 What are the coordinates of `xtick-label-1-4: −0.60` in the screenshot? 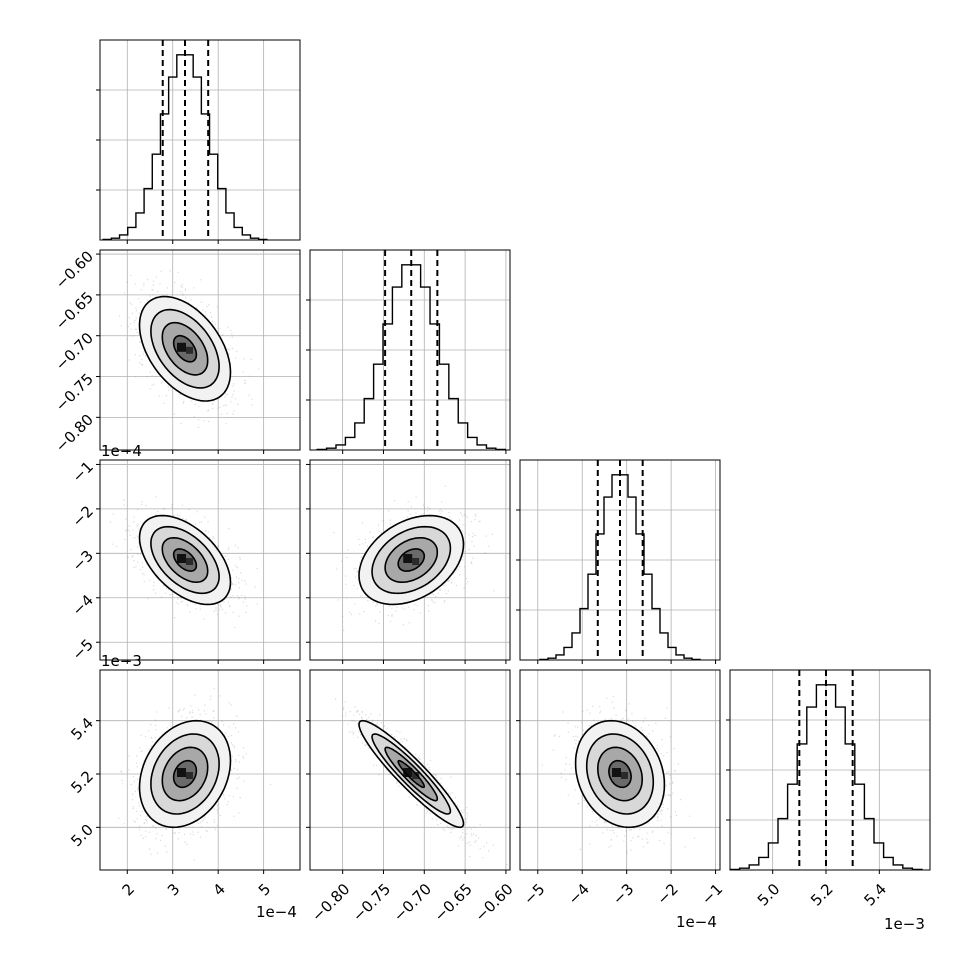 It's located at (493, 902).